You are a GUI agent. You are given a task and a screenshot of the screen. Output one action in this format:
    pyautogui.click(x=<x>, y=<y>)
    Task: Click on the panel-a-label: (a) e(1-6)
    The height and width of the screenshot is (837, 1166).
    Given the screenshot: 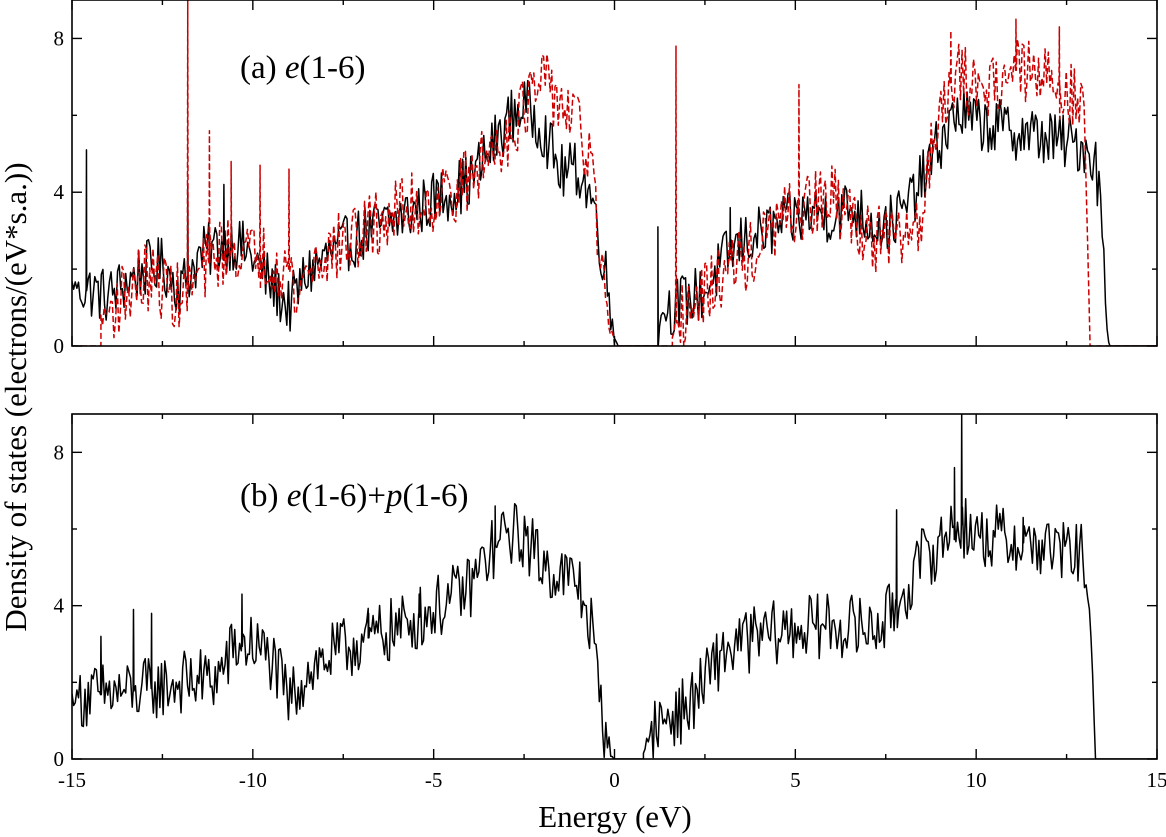 What is the action you would take?
    pyautogui.click(x=303, y=68)
    